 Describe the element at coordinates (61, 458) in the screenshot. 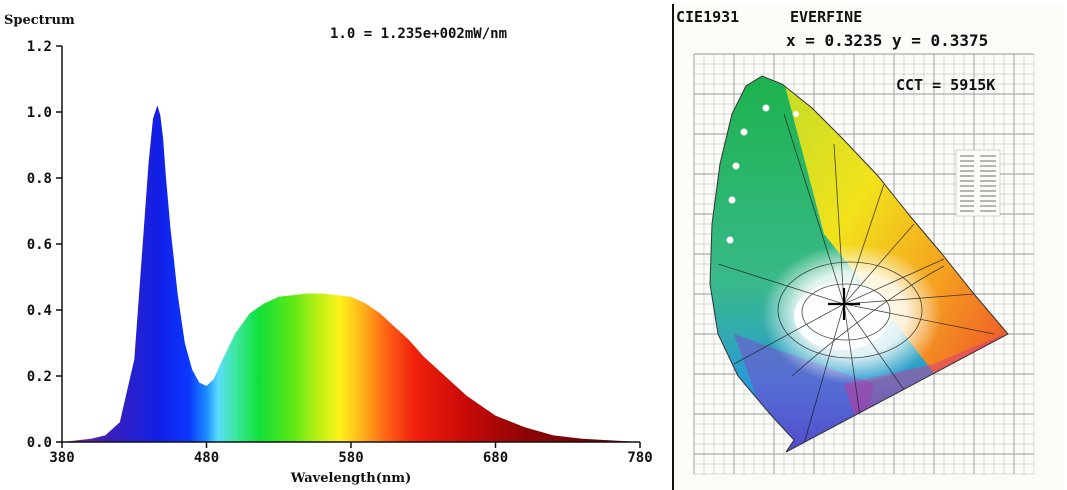

I see `x-tick-label: 380` at that location.